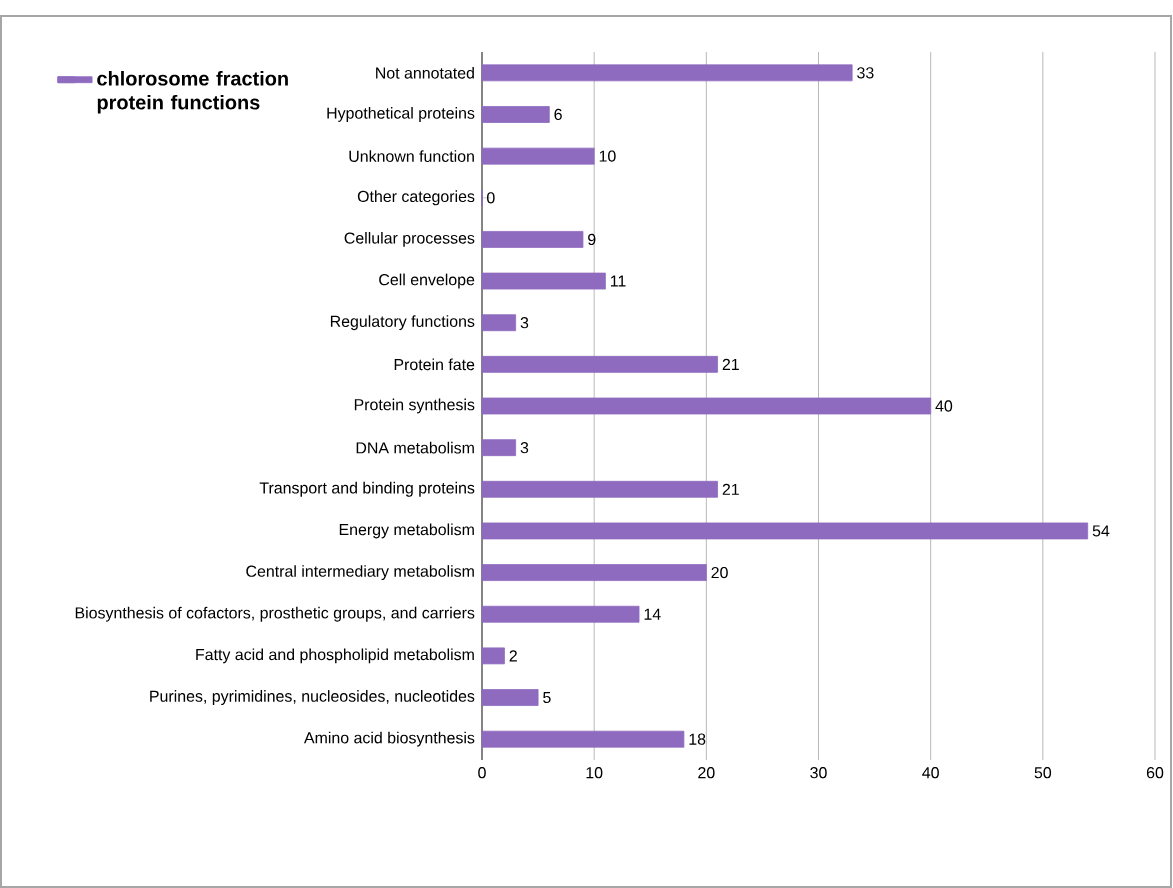  Describe the element at coordinates (425, 72) in the screenshot. I see `y-tick-label: Not annotated` at that location.